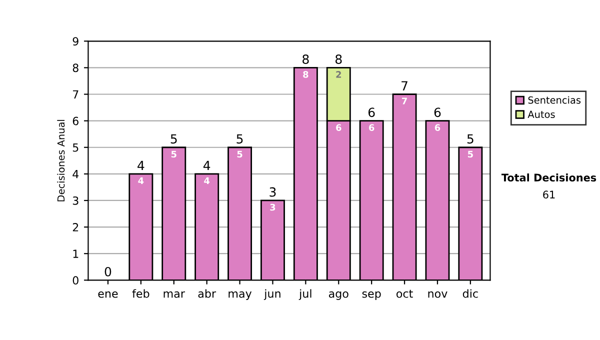 The height and width of the screenshot is (340, 600). Describe the element at coordinates (404, 294) in the screenshot. I see `x-tick-label: oct` at that location.